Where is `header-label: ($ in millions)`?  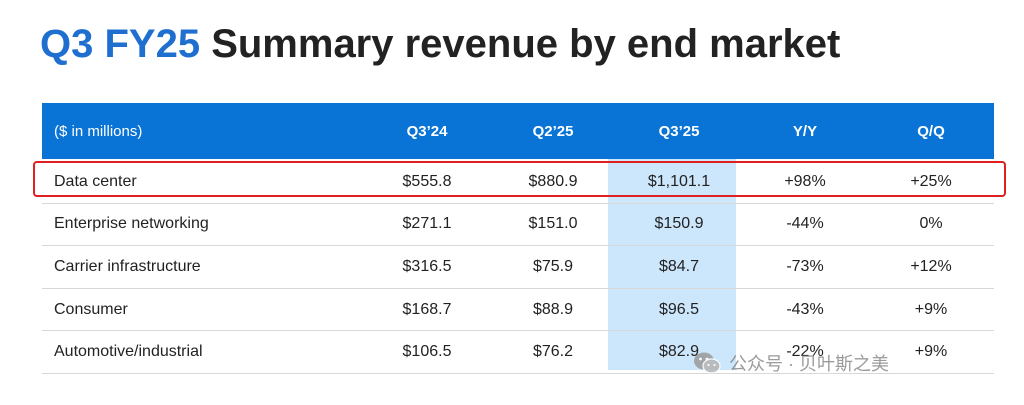 header-label: ($ in millions) is located at coordinates (98, 131).